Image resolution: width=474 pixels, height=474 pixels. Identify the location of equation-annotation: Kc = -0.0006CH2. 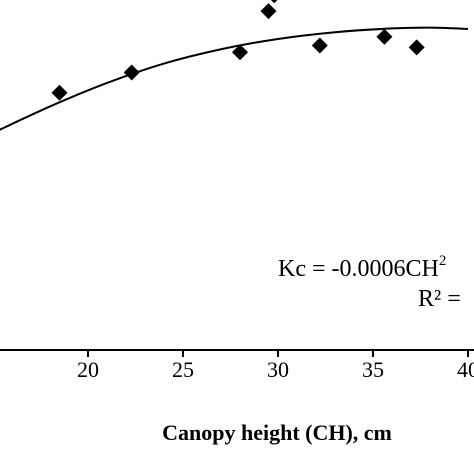
(362, 267).